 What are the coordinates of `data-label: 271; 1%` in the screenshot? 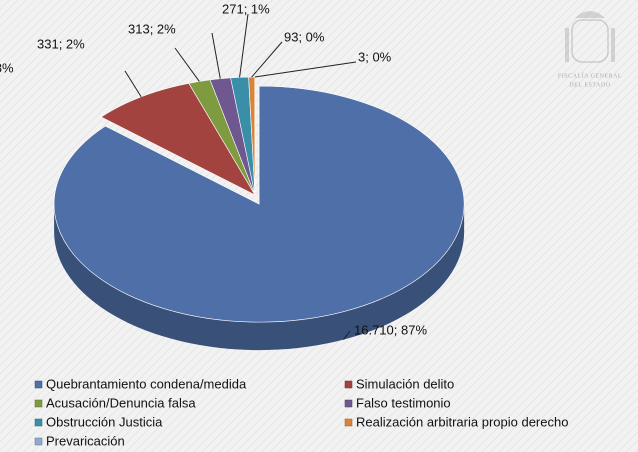 It's located at (246, 8).